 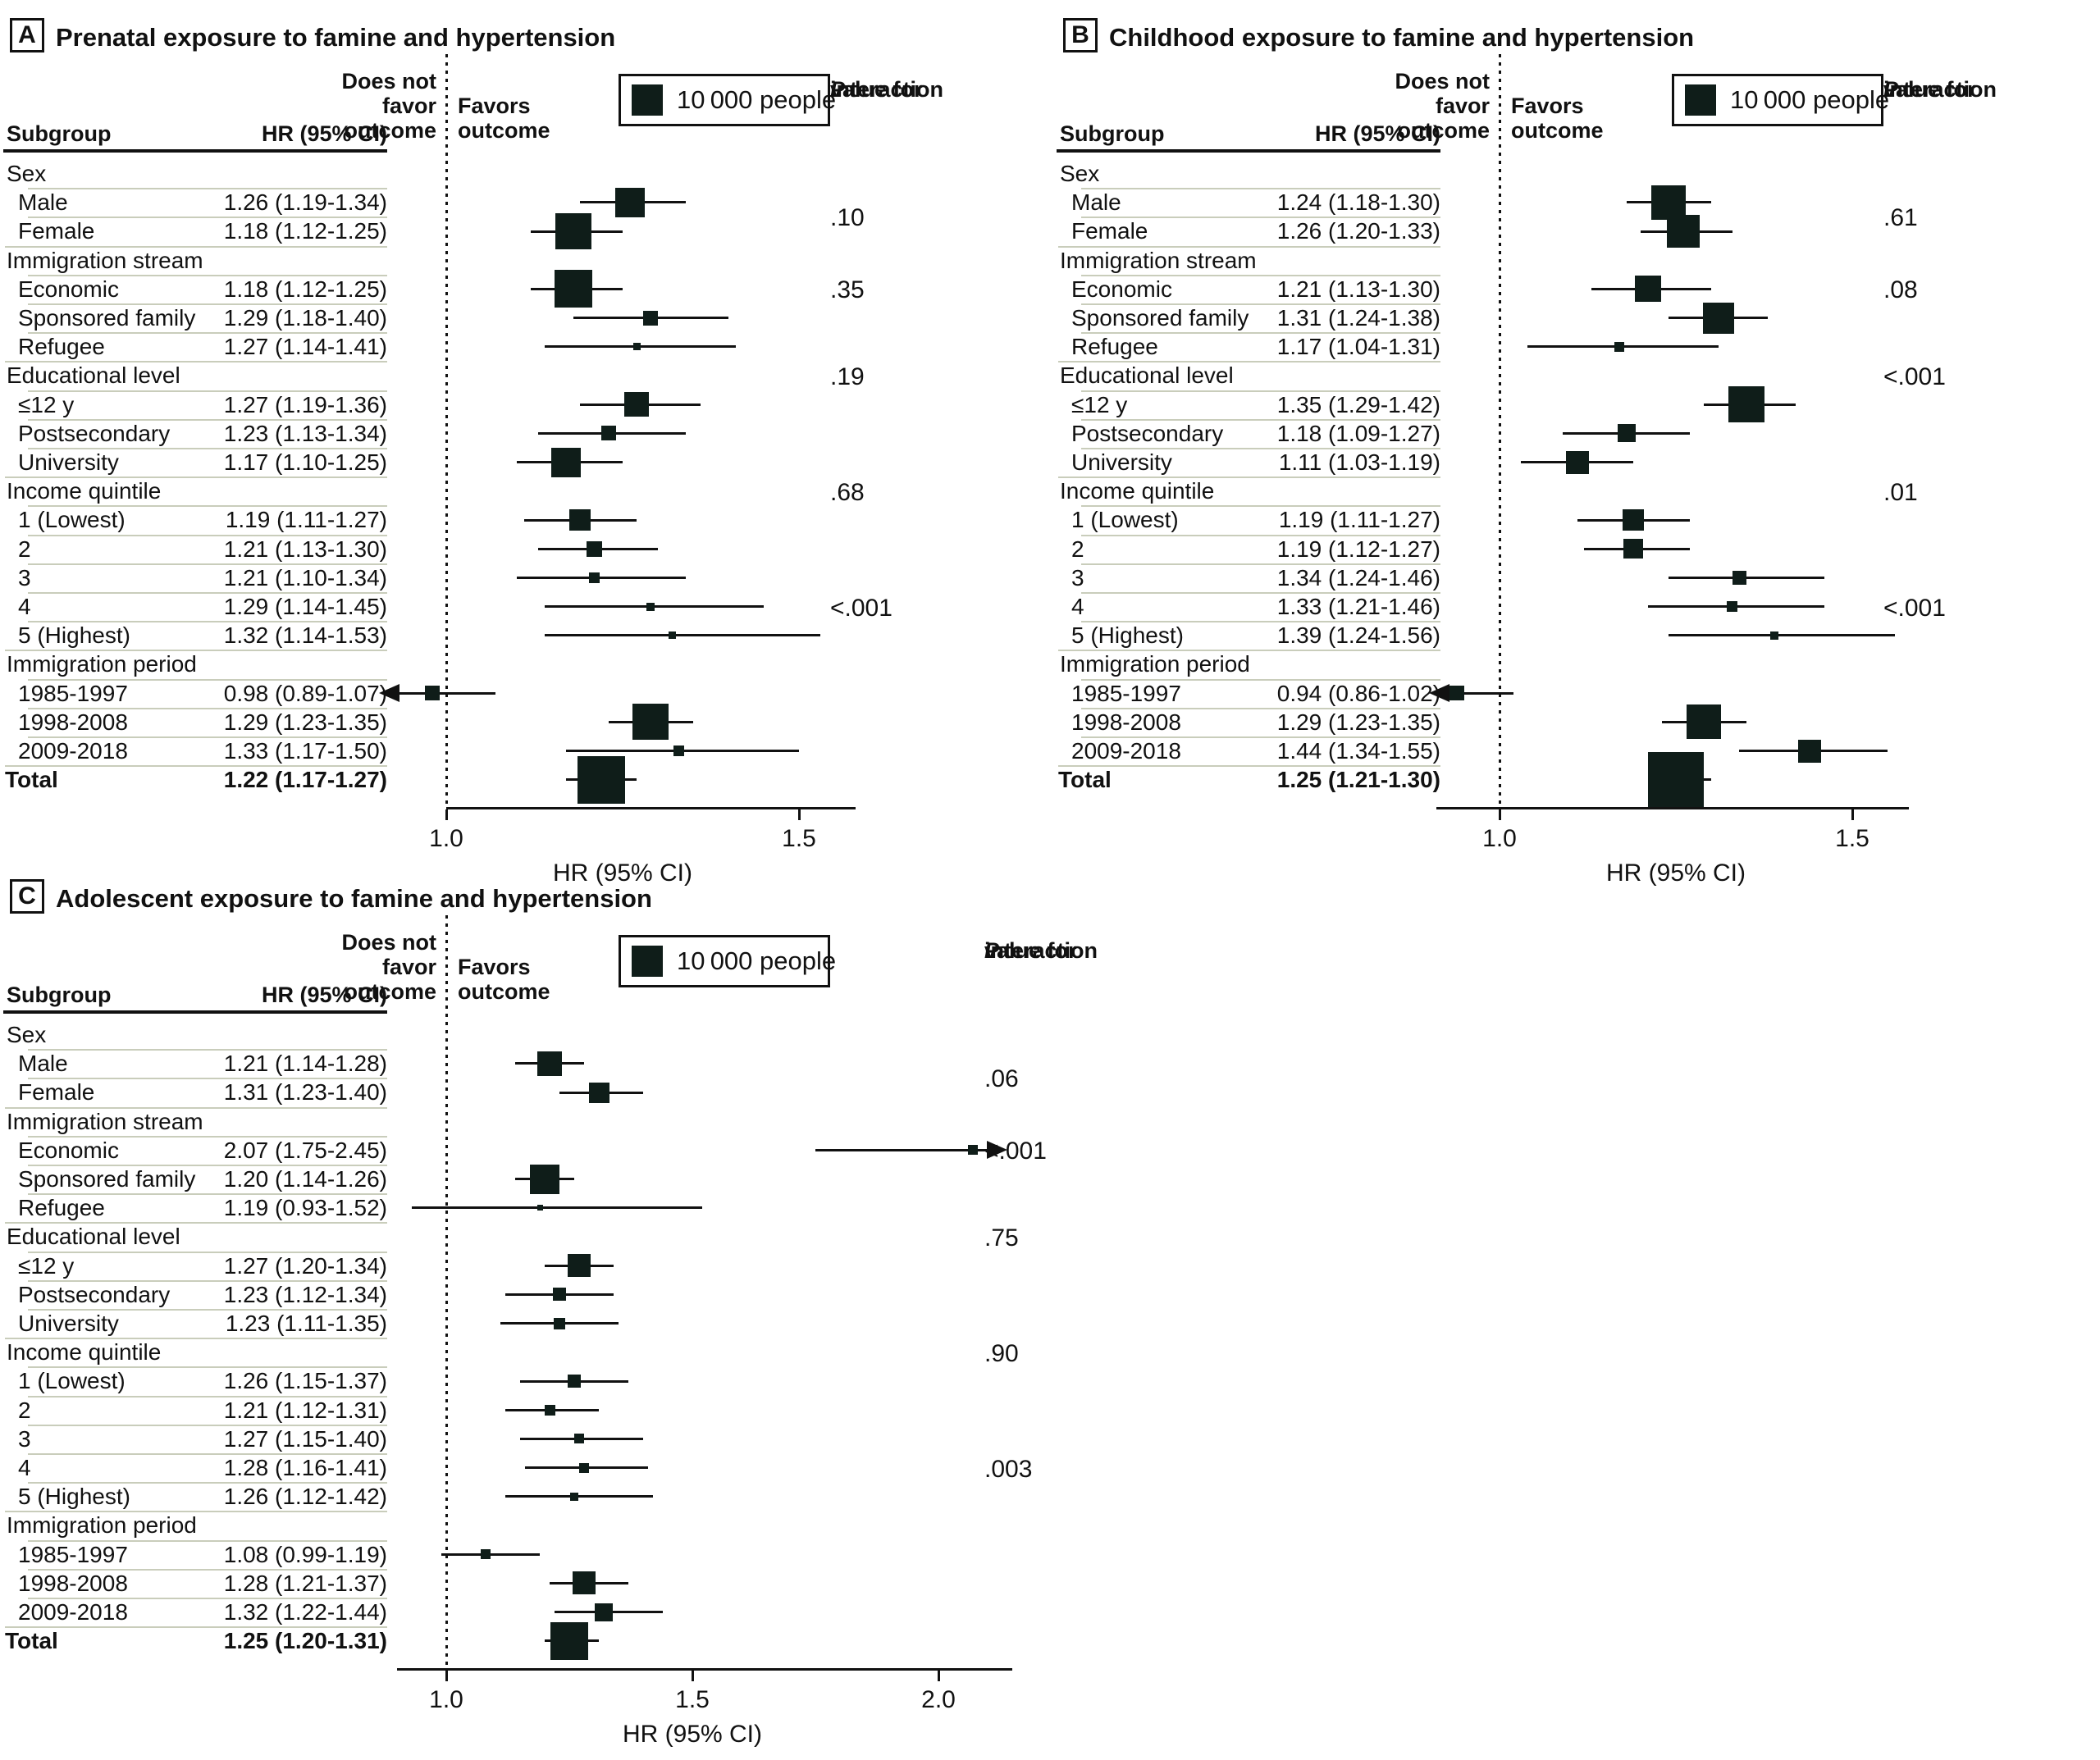 I want to click on p-value: .90, so click(x=1002, y=1353).